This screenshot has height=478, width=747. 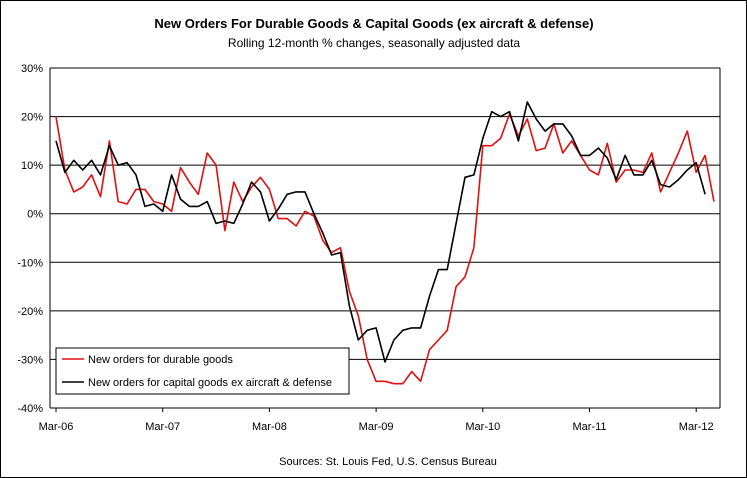 What do you see at coordinates (589, 427) in the screenshot?
I see `x-tick-label: Mar-11` at bounding box center [589, 427].